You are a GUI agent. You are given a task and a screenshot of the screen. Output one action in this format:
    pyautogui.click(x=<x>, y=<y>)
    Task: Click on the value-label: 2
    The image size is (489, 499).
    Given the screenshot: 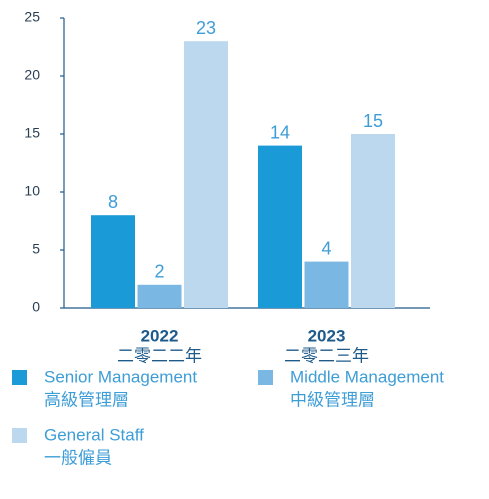 What is the action you would take?
    pyautogui.click(x=159, y=272)
    